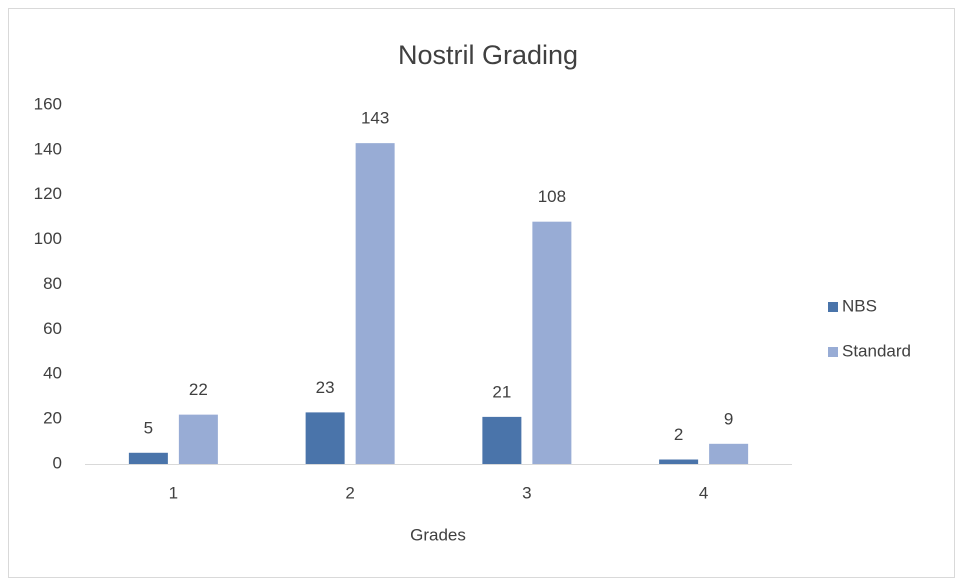 The width and height of the screenshot is (956, 579). What do you see at coordinates (48, 238) in the screenshot?
I see `y-tick-label: 100` at bounding box center [48, 238].